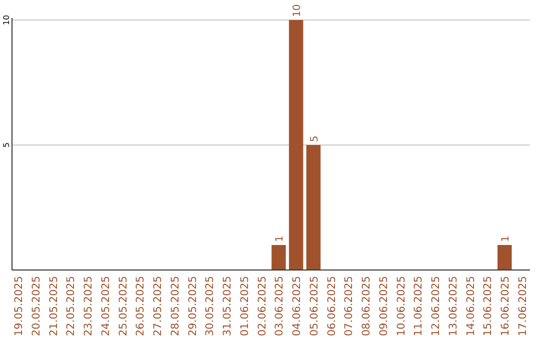 The image size is (540, 340). Describe the element at coordinates (106, 306) in the screenshot. I see `x-tick-label: 24.05.2025` at that location.